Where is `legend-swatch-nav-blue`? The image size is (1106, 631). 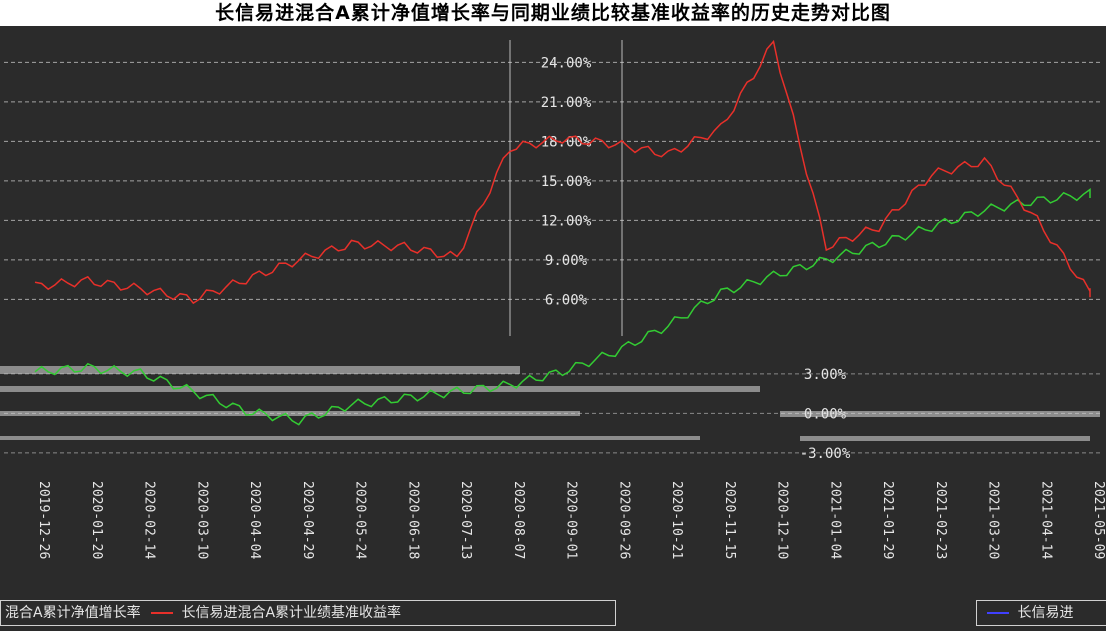
legend-swatch-nav-blue is located at coordinates (998, 613).